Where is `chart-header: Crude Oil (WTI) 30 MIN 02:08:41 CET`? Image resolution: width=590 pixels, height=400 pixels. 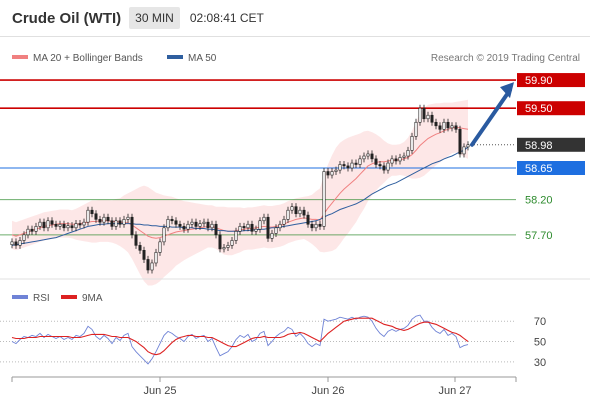
chart-header: Crude Oil (WTI) 30 MIN 02:08:41 CET is located at coordinates (295, 18).